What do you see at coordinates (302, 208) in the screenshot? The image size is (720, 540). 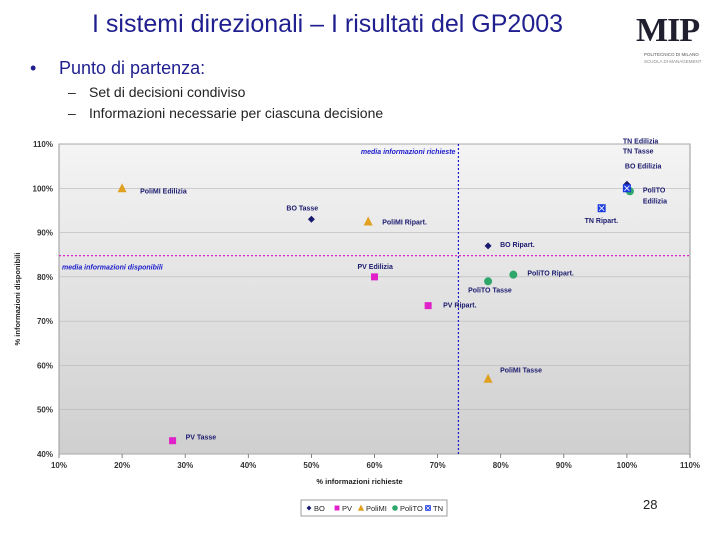 I see `point-label: BO Tasse` at bounding box center [302, 208].